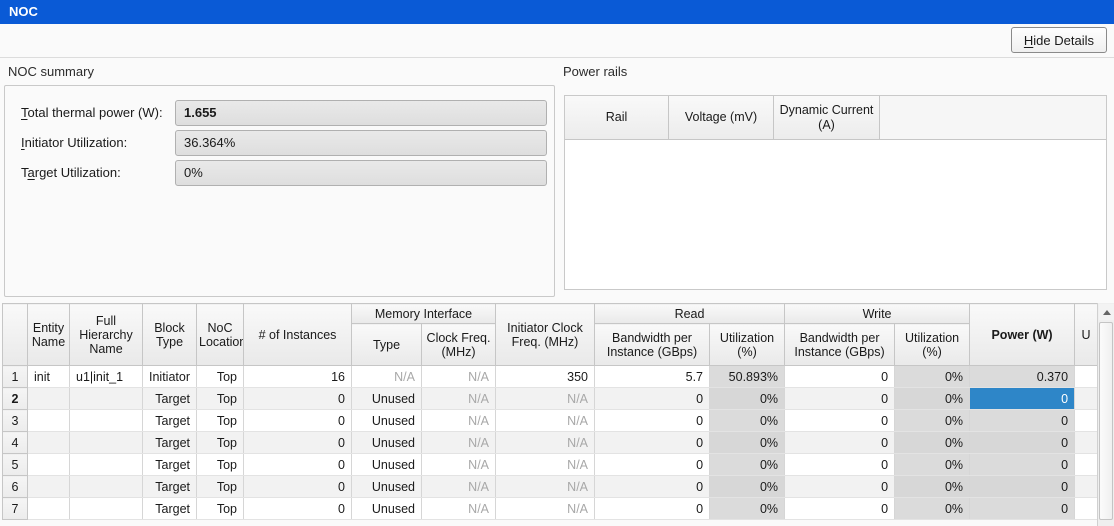 The image size is (1114, 526). Describe the element at coordinates (106, 334) in the screenshot. I see `col-header-full-hierarchy-name: Full Hierarchy Name` at that location.